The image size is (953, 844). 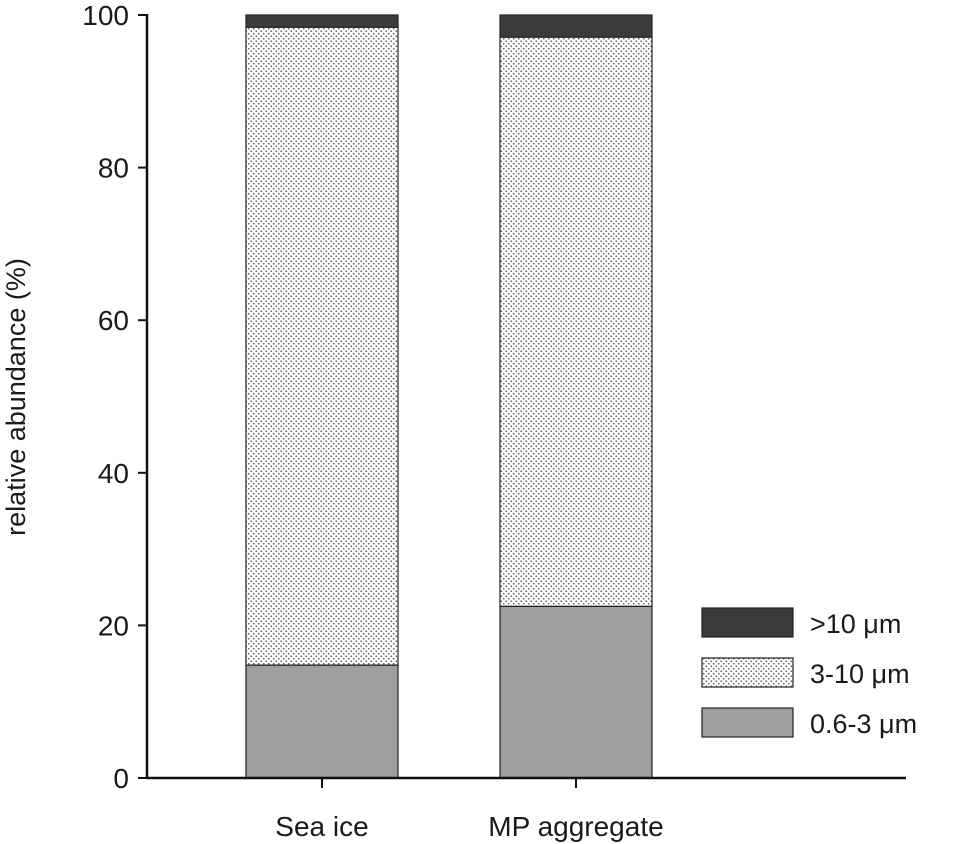 I want to click on x-category-label: MP aggregate, so click(x=575, y=826).